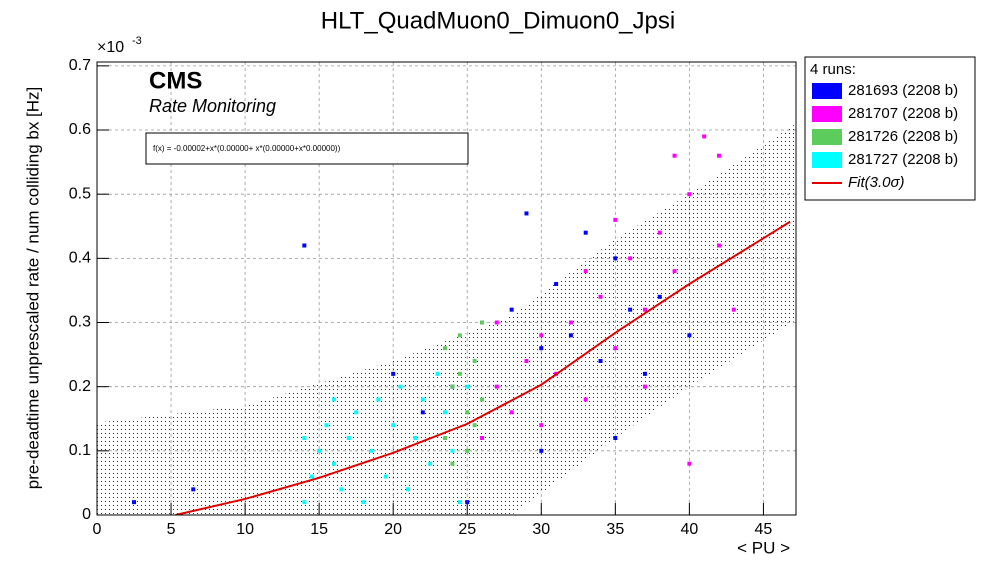 This screenshot has height=577, width=996. Describe the element at coordinates (80, 258) in the screenshot. I see `y-tick-label: 0.4` at that location.